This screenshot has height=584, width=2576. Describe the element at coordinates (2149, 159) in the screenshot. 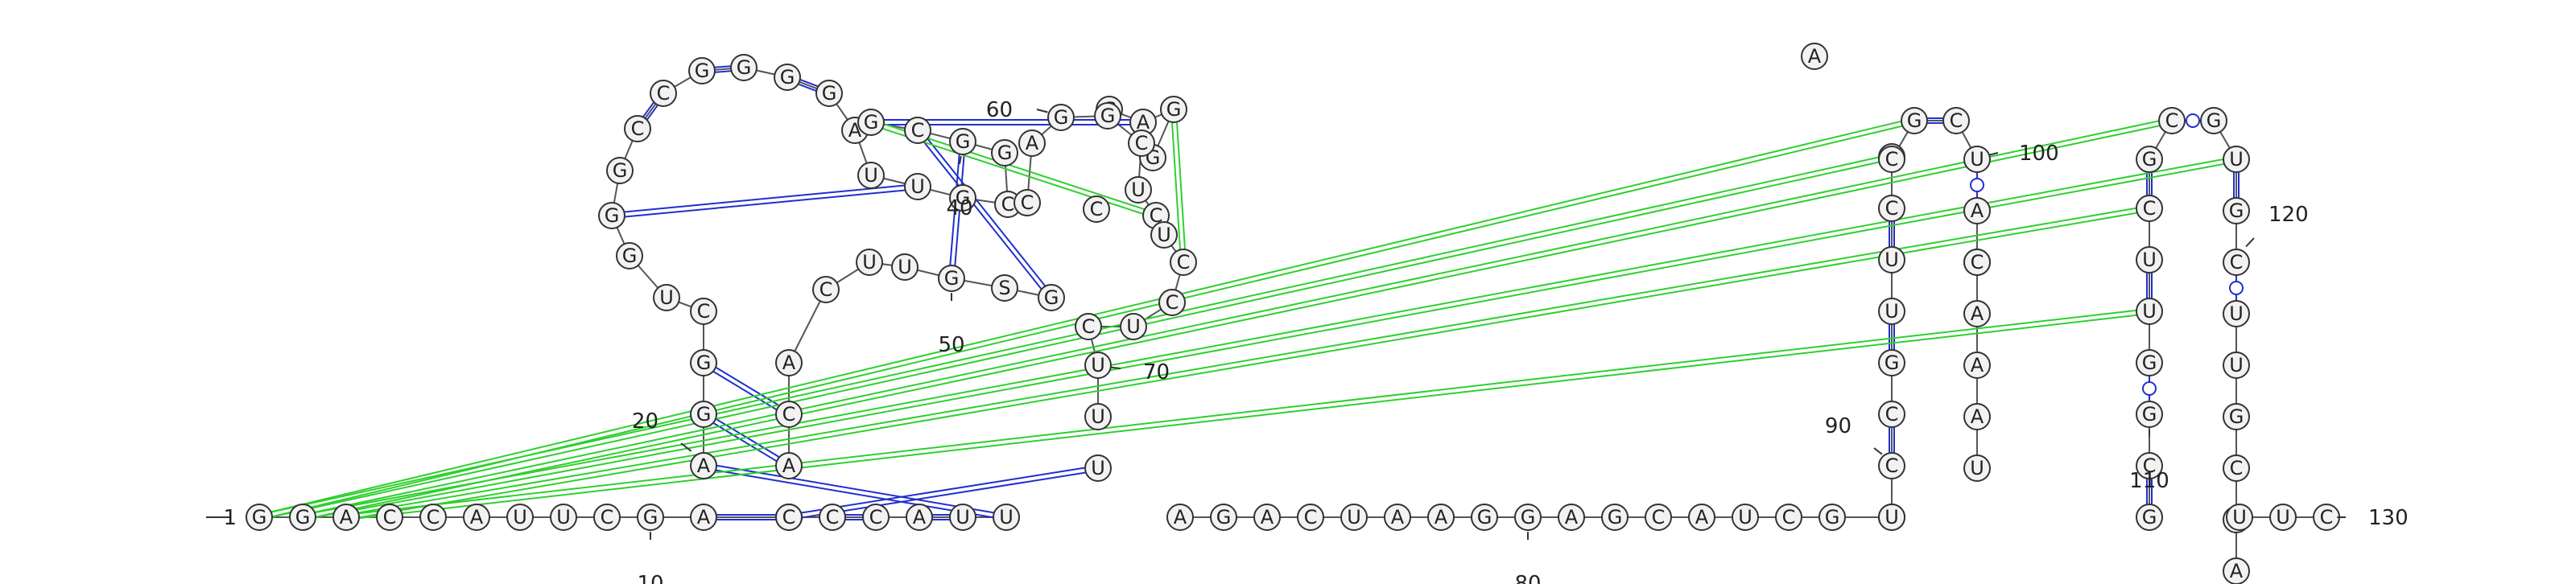

I see `nucleotide-115: G` at that location.